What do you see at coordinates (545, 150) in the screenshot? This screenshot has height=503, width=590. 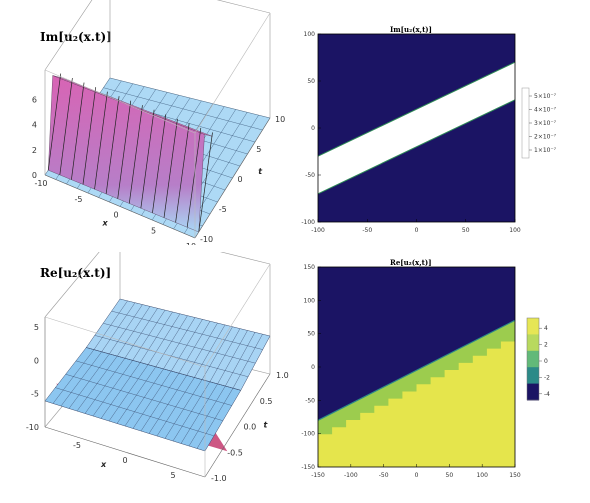 I see `legend-label: 1×10⁻⁷` at bounding box center [545, 150].